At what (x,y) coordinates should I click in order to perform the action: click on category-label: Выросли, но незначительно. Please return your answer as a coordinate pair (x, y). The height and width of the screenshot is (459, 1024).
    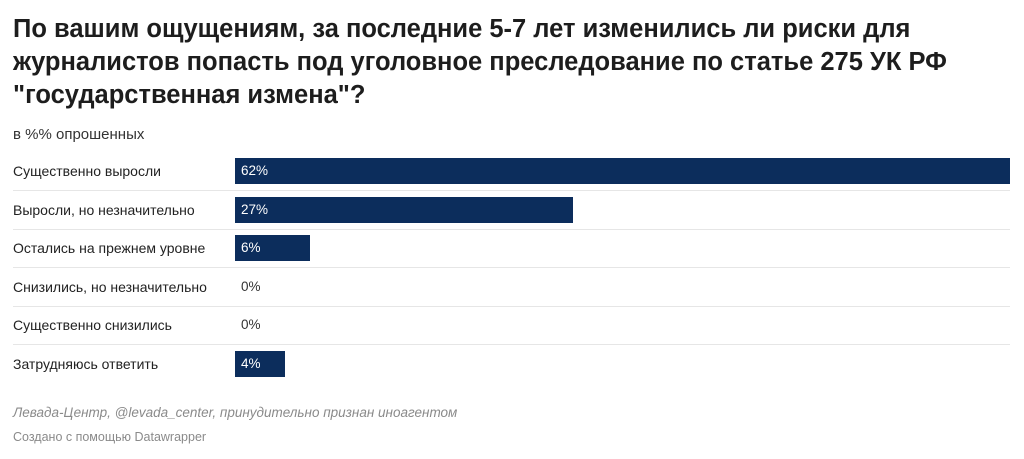
    Looking at the image, I should click on (104, 209).